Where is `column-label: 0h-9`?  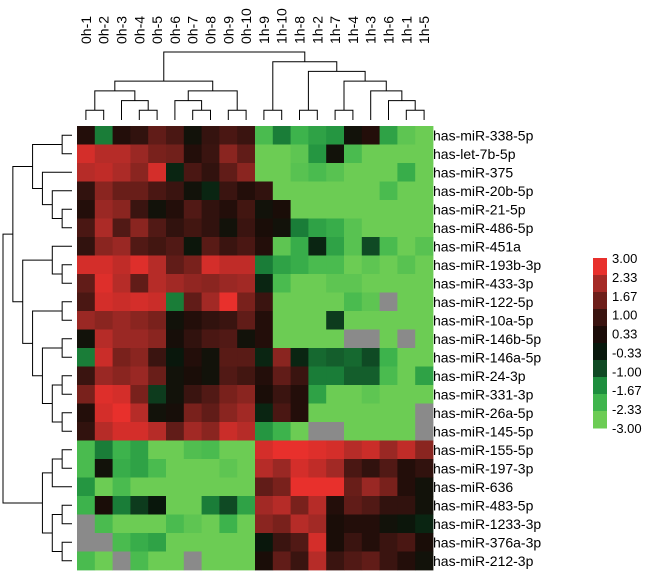 column-label: 0h-9 is located at coordinates (228, 30).